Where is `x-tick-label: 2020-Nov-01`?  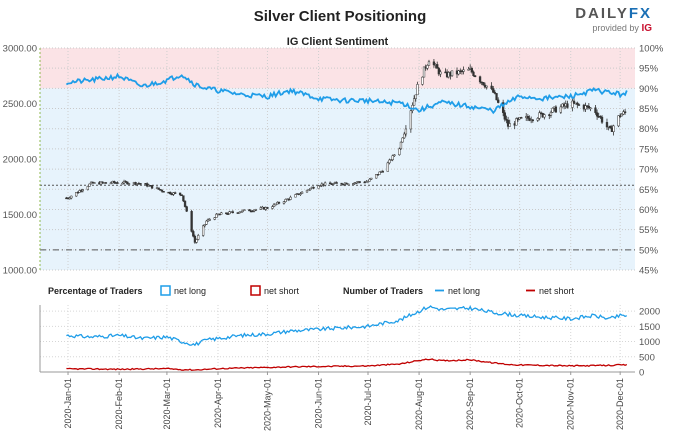
x-tick-label: 2020-Nov-01 is located at coordinates (571, 404).